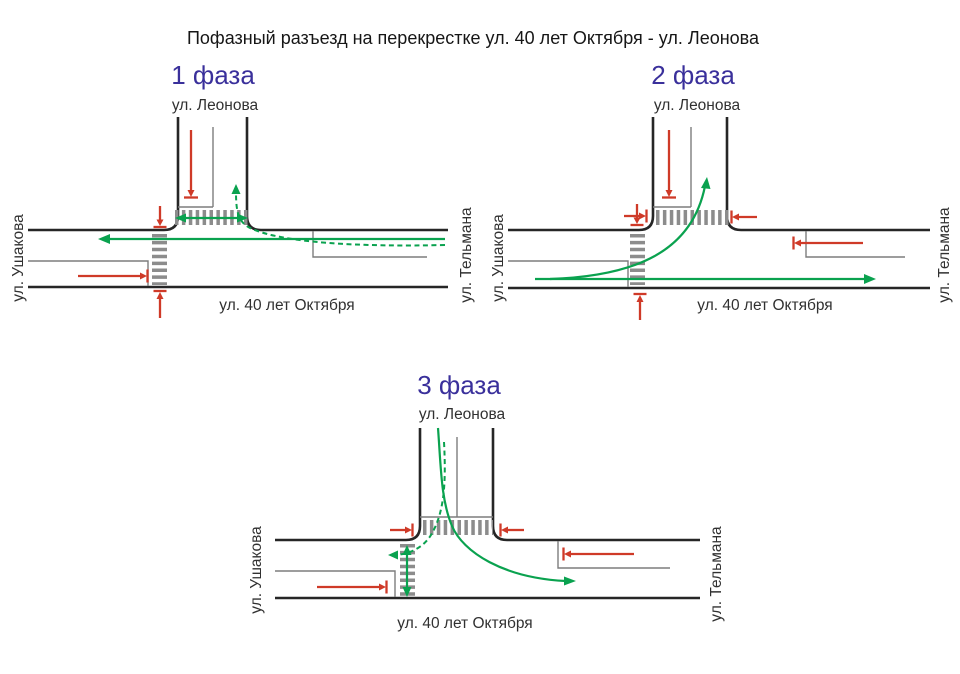 This screenshot has height=674, width=960. Describe the element at coordinates (256, 570) in the screenshot. I see `phase-3-street-left: ул. Ушакова` at that location.